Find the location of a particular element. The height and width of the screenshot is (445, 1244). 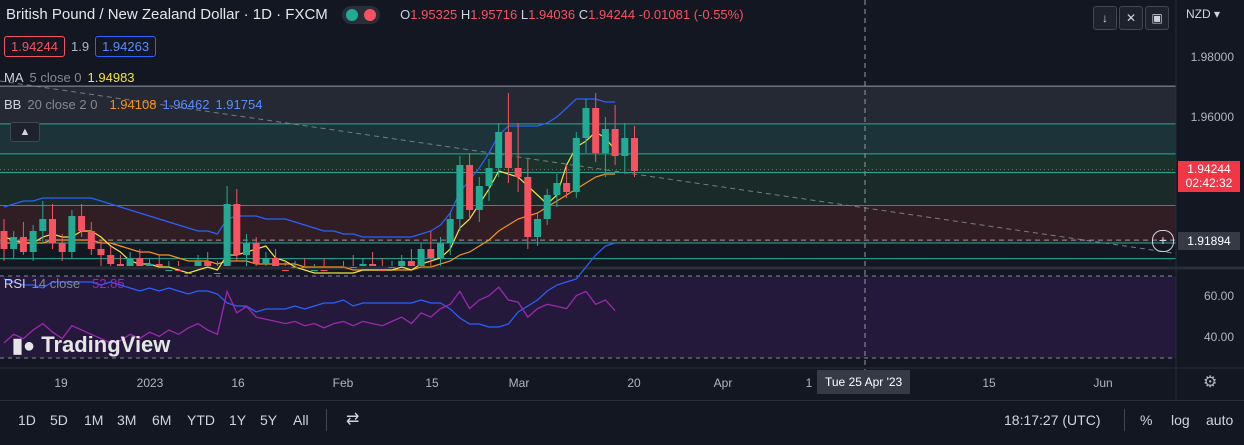

time-tick: 15 is located at coordinates (432, 383).